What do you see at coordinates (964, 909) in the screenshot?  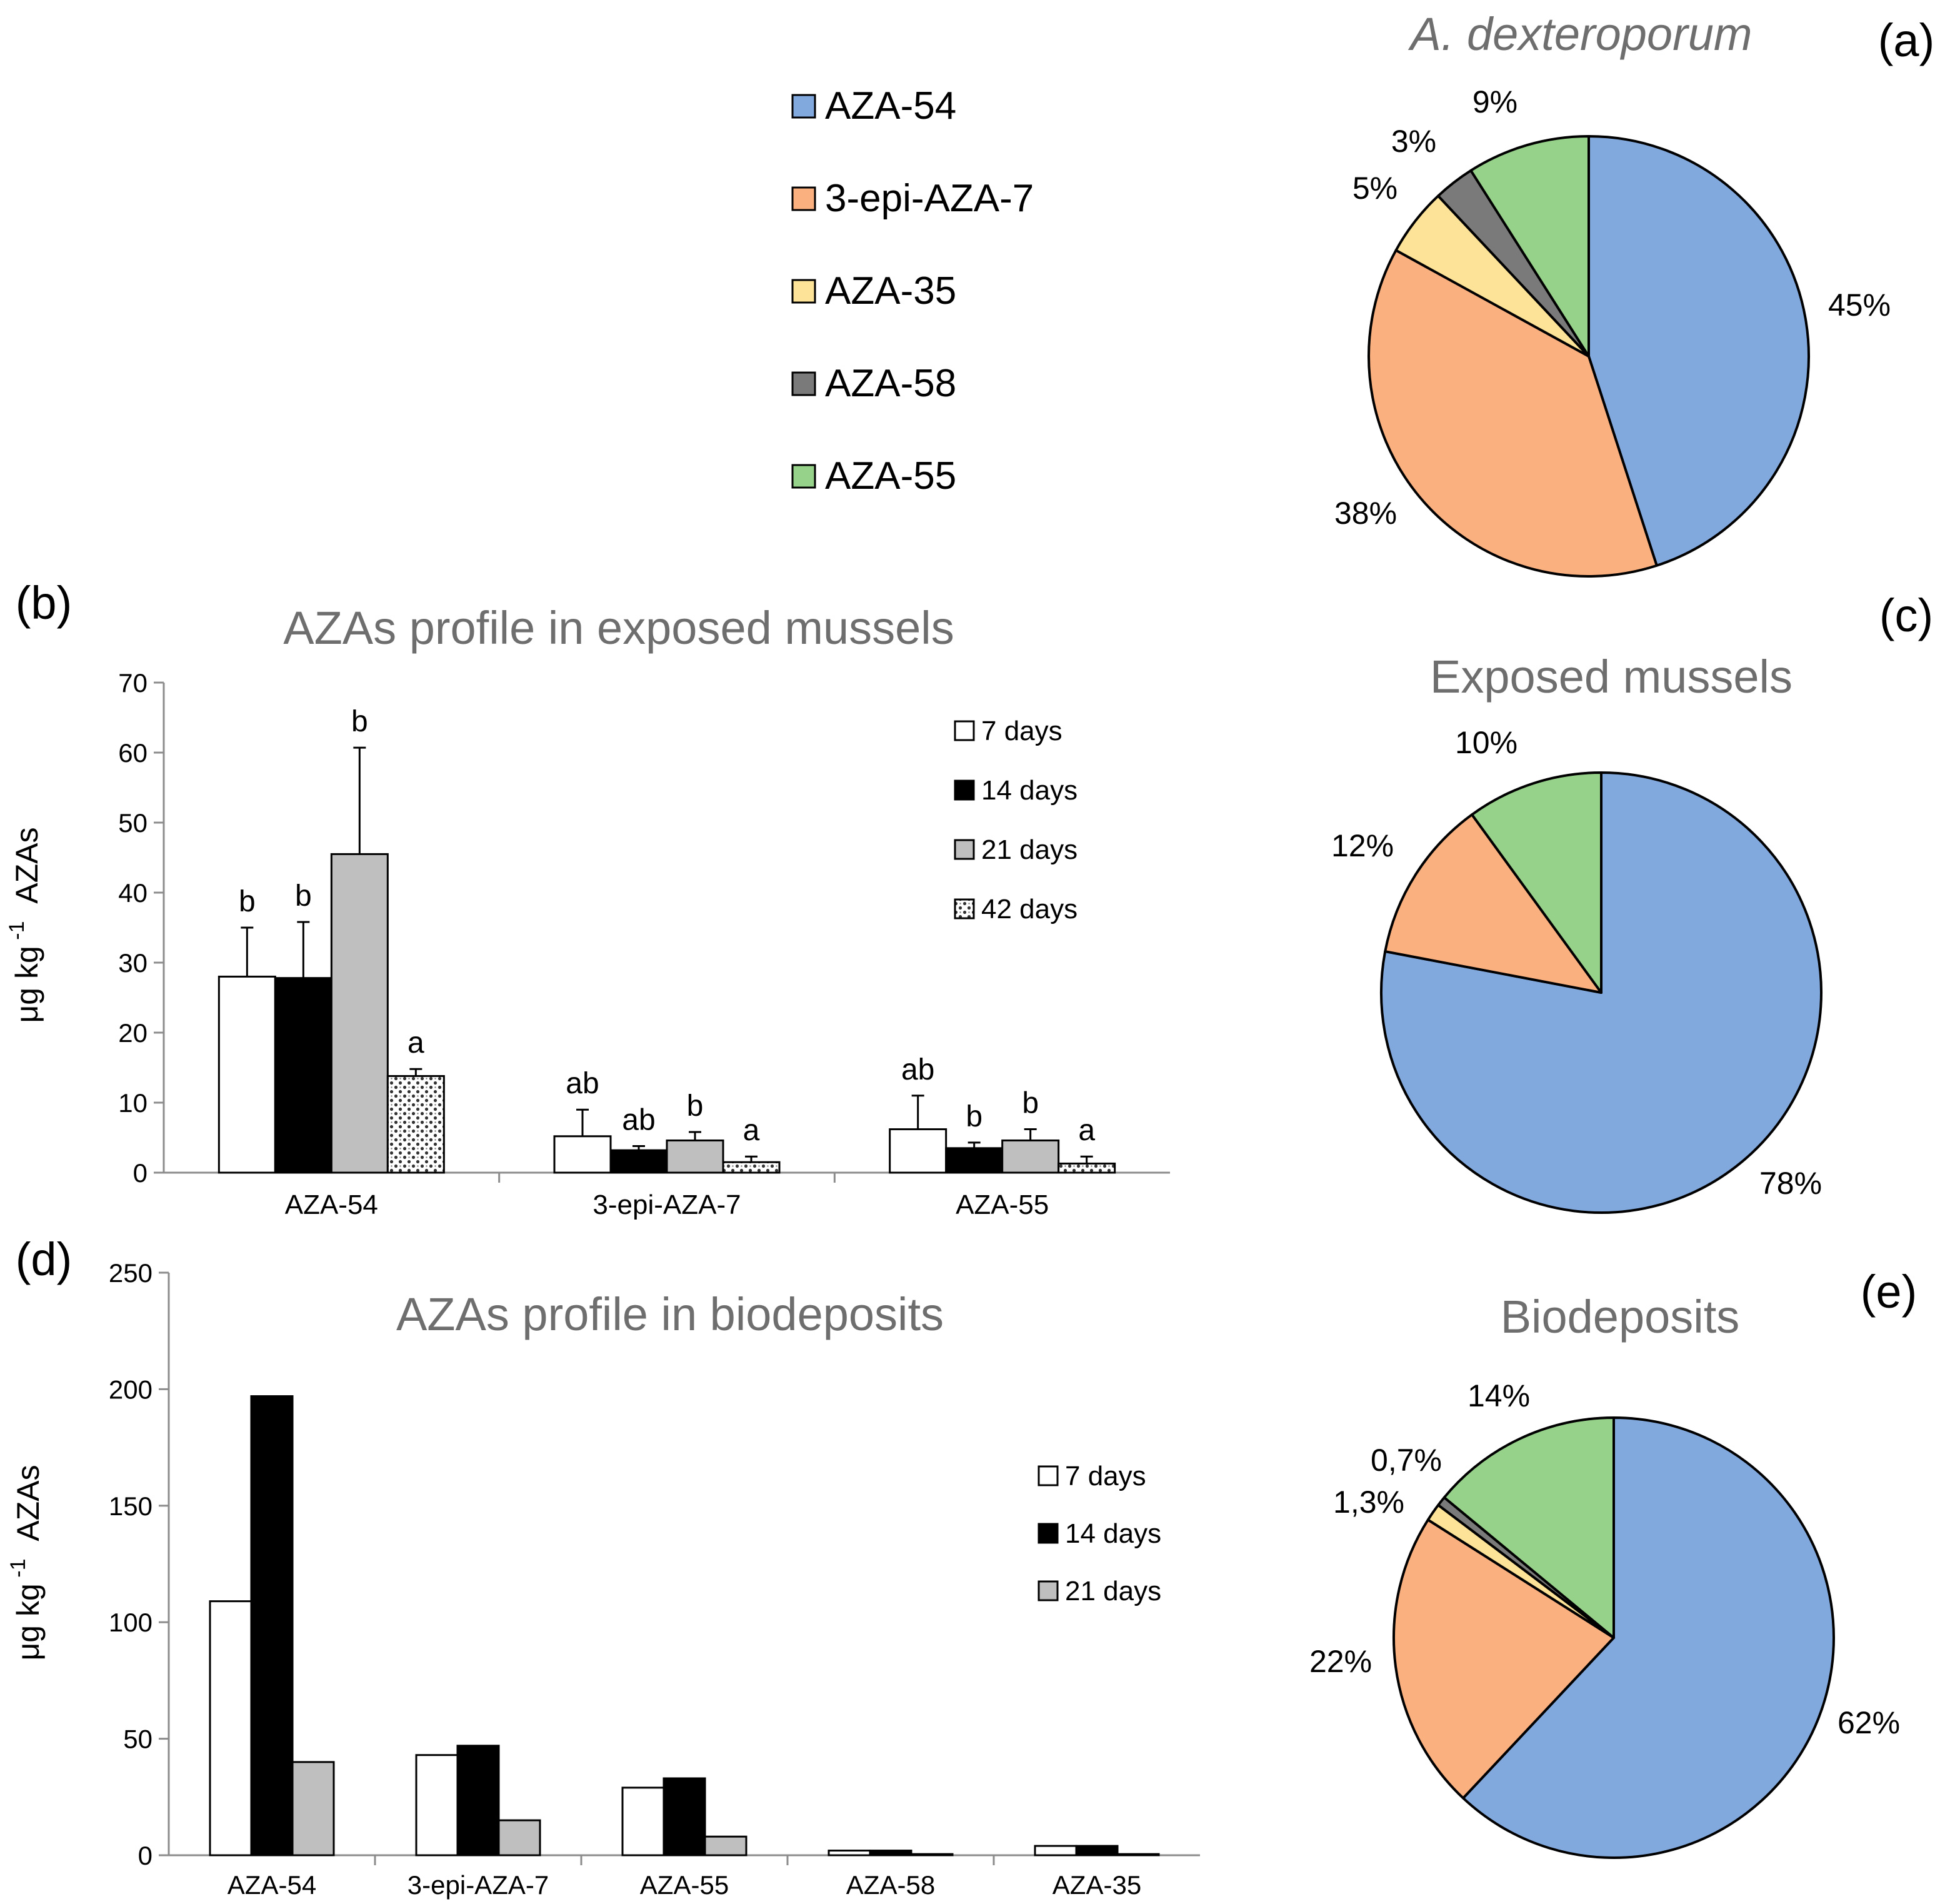 I see `series-legend-swatch-b-42-days` at bounding box center [964, 909].